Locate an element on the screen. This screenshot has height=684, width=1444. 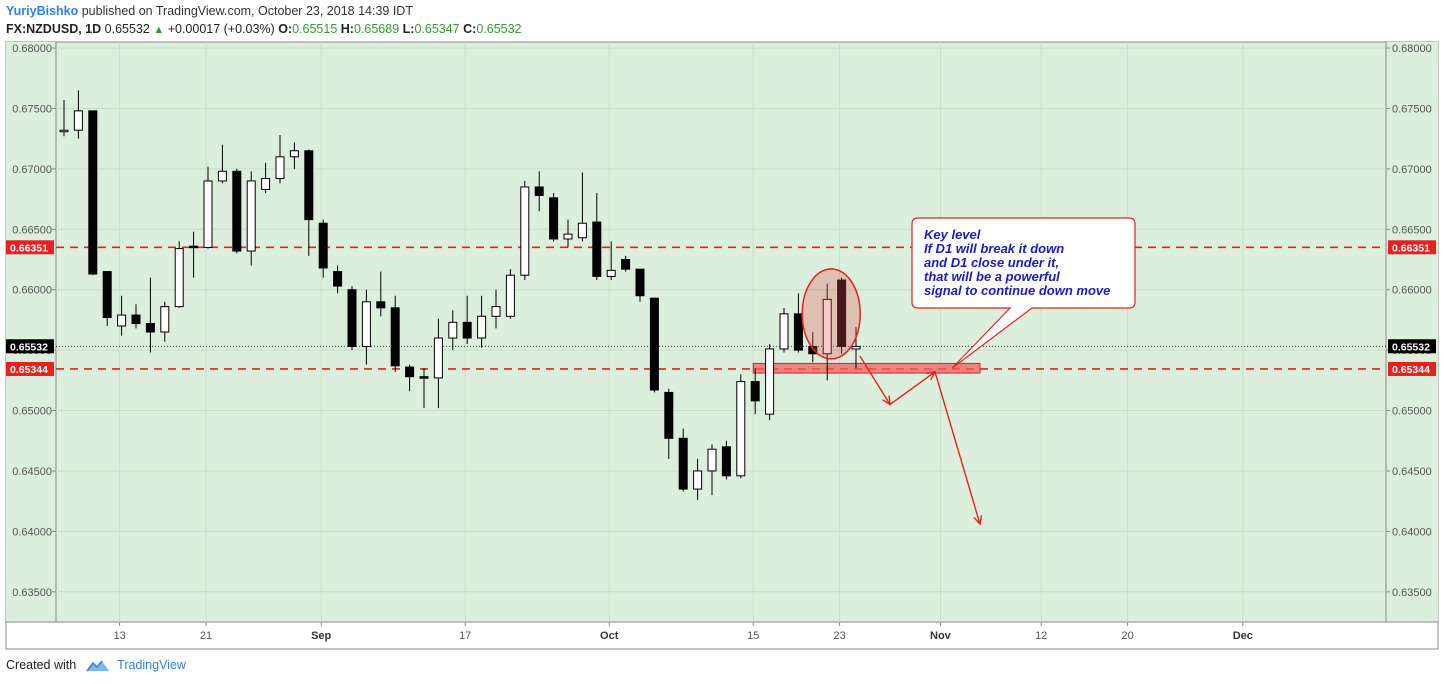
arrow-head-final is located at coordinates (978, 520).